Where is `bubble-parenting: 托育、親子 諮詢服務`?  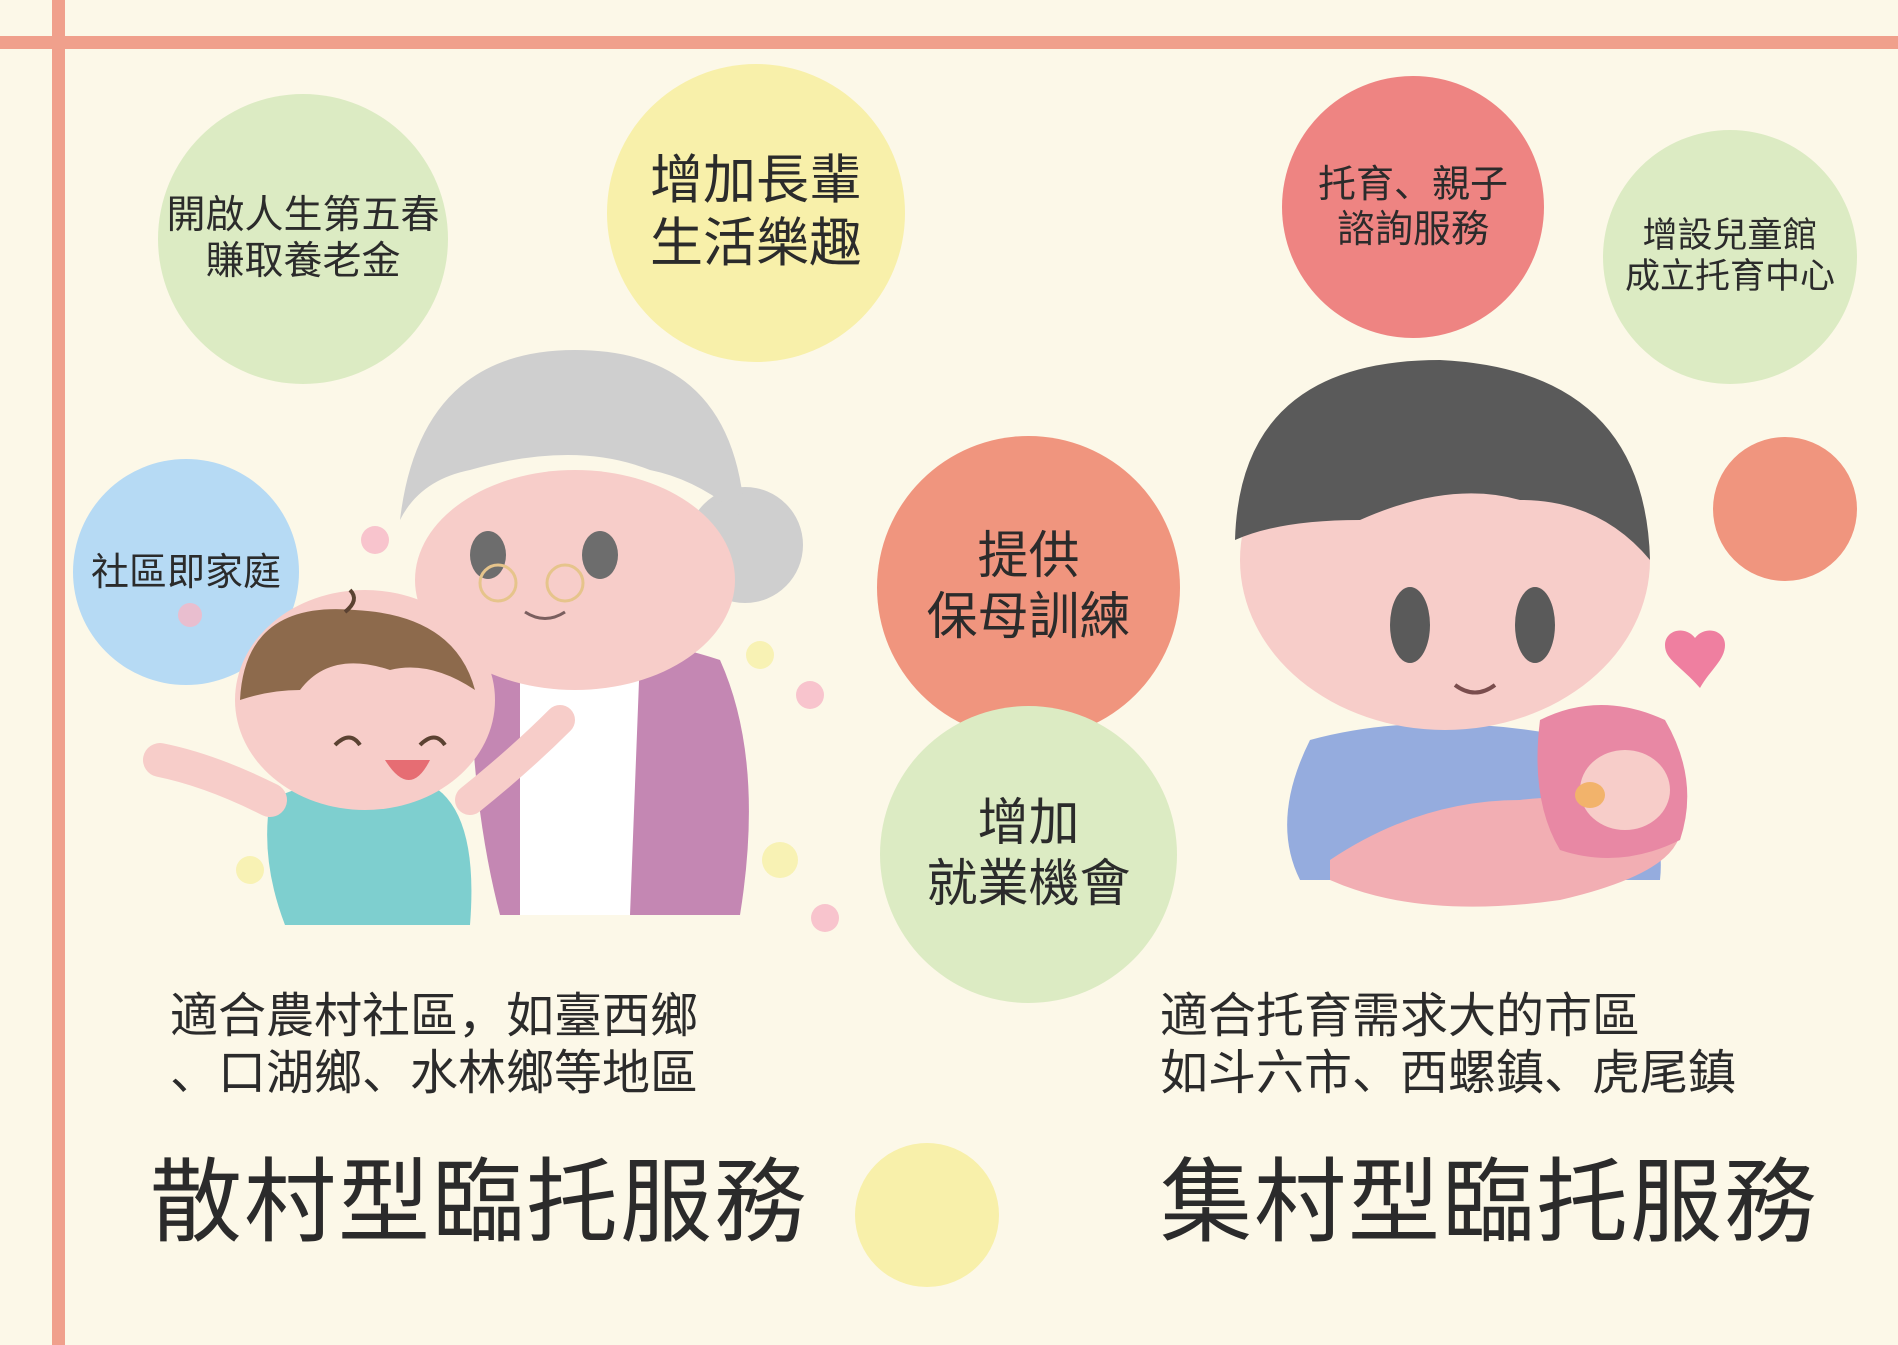
bubble-parenting: 托育、親子 諮詢服務 is located at coordinates (1413, 207).